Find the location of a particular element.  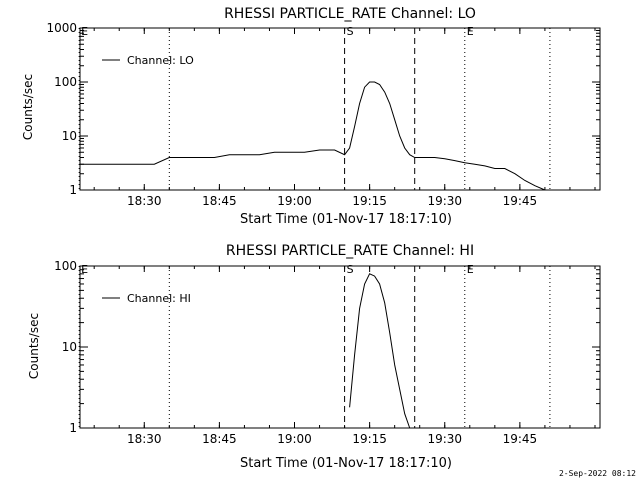

chart-title: RHESSI PARTICLE_RATE Channel: HI is located at coordinates (350, 251).